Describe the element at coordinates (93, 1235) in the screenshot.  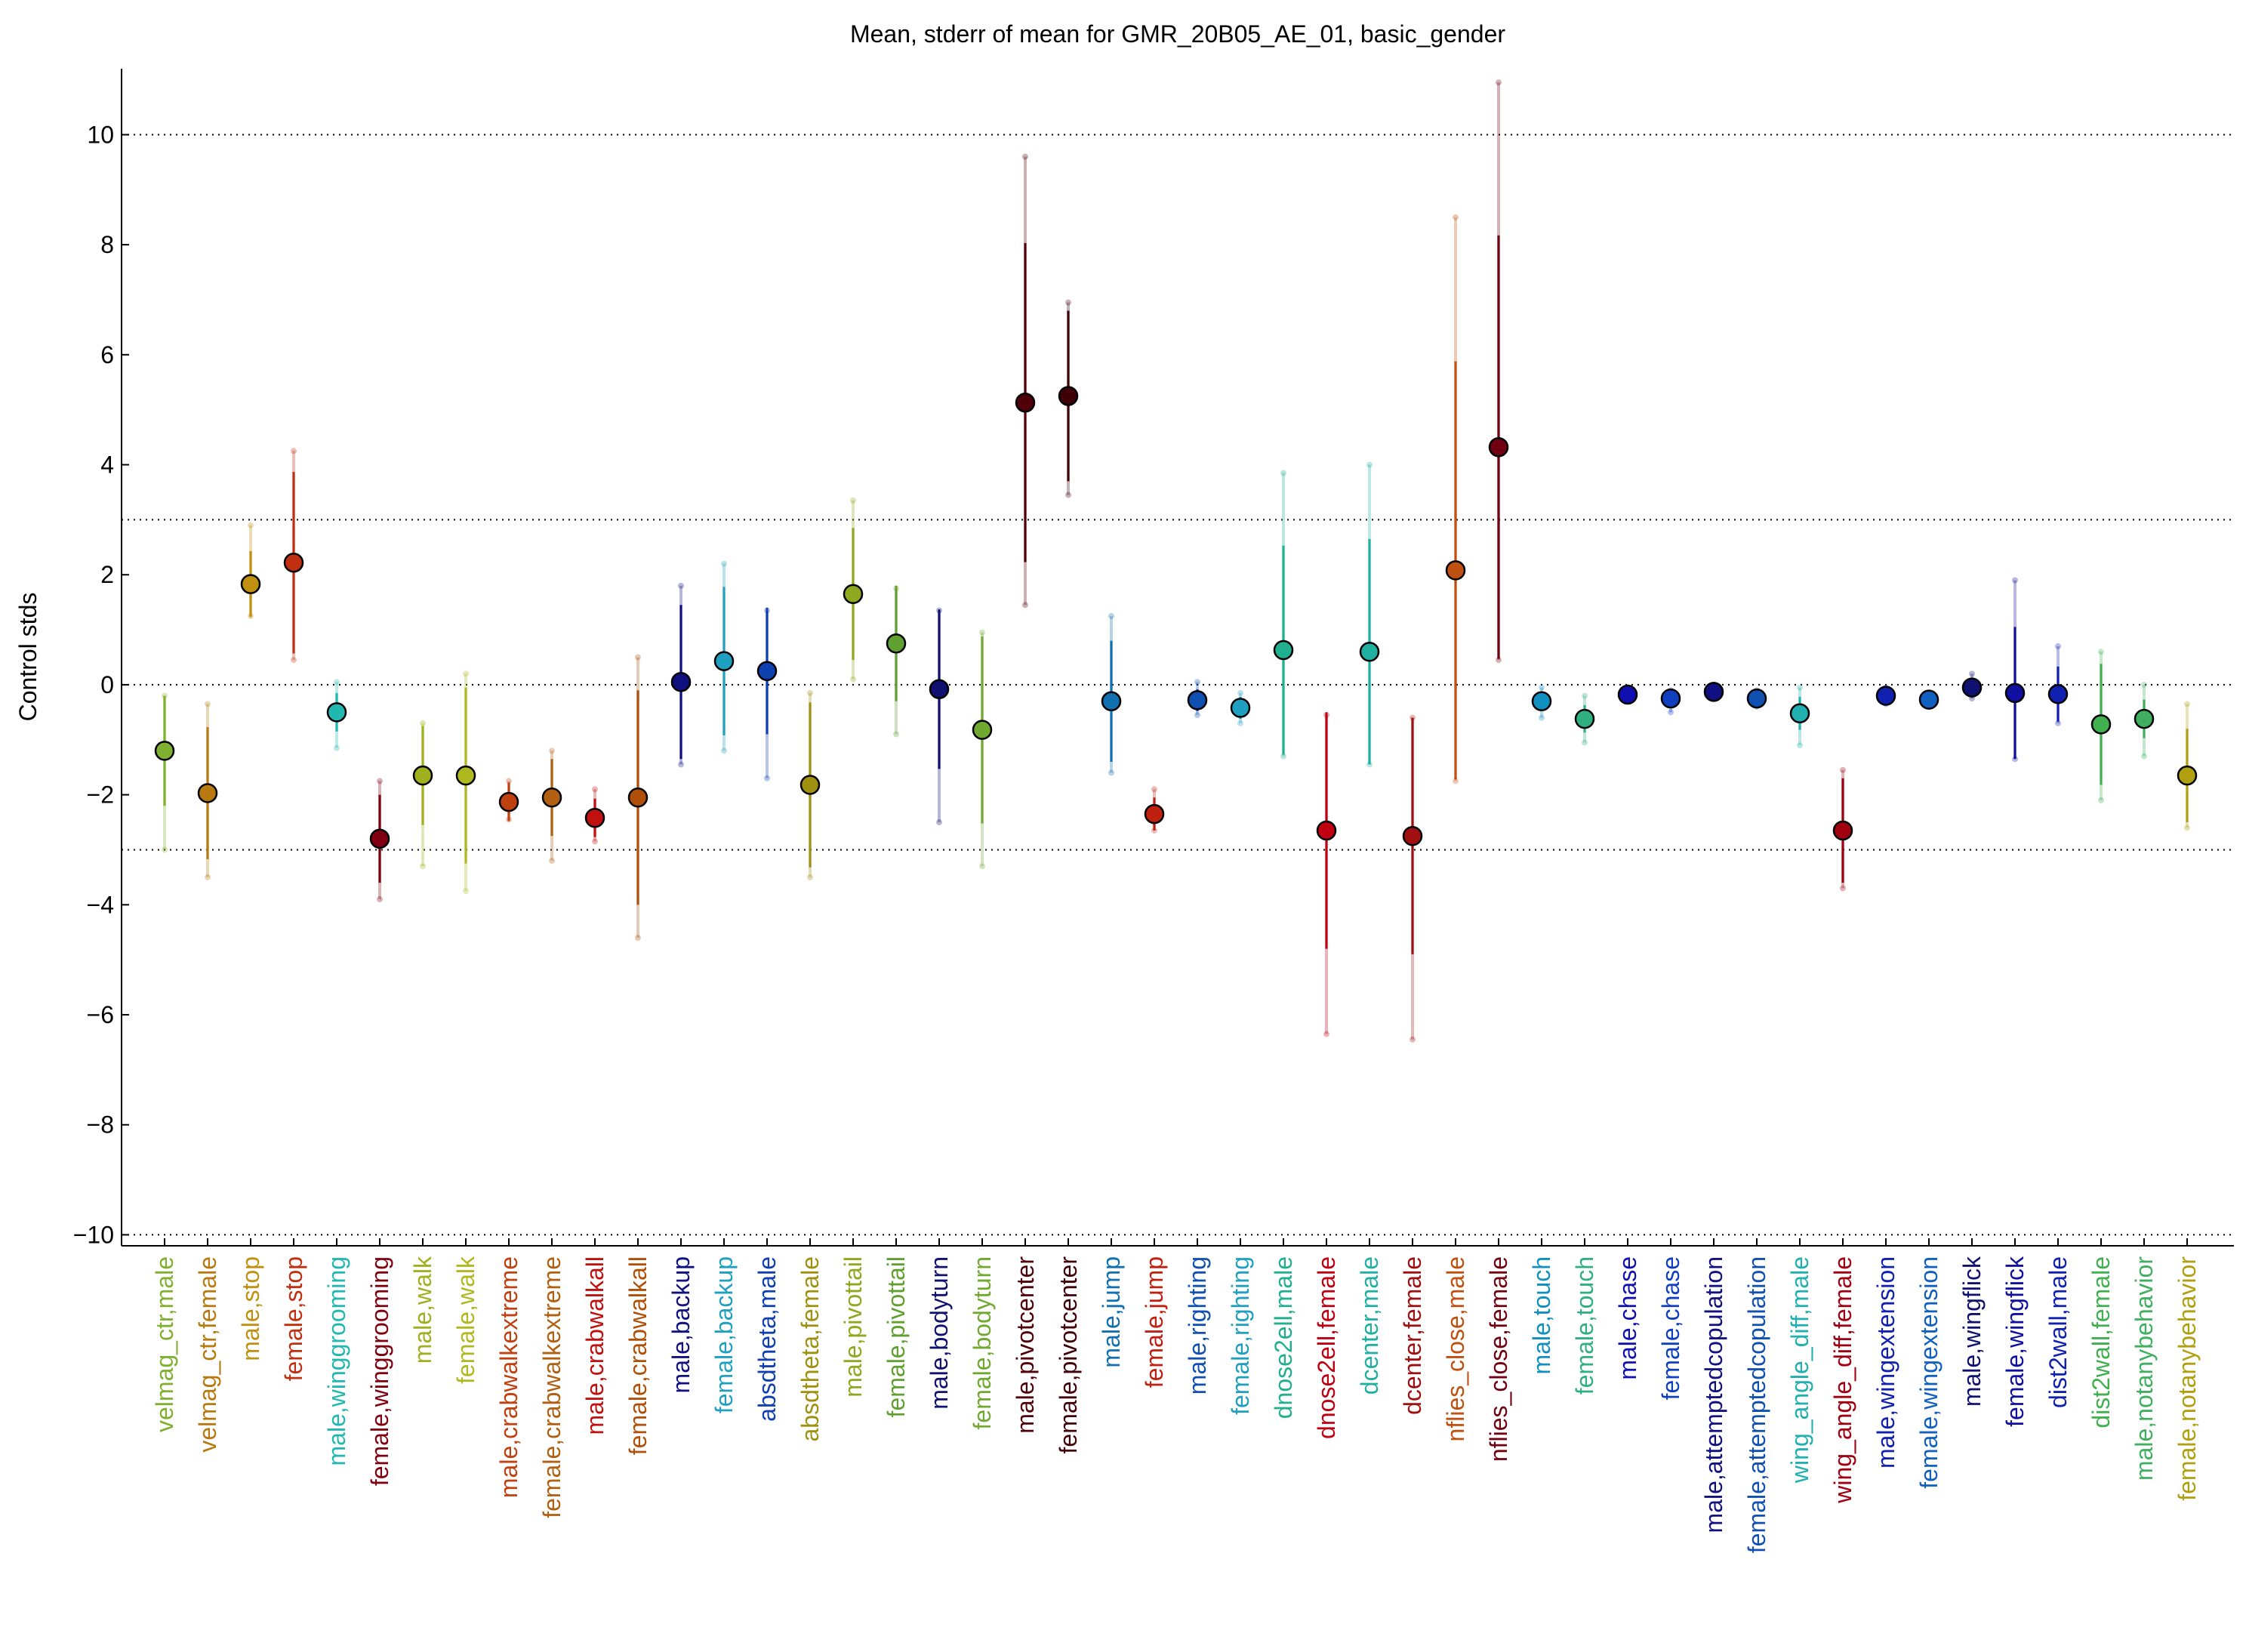
I see `y-tick-label: −10` at that location.